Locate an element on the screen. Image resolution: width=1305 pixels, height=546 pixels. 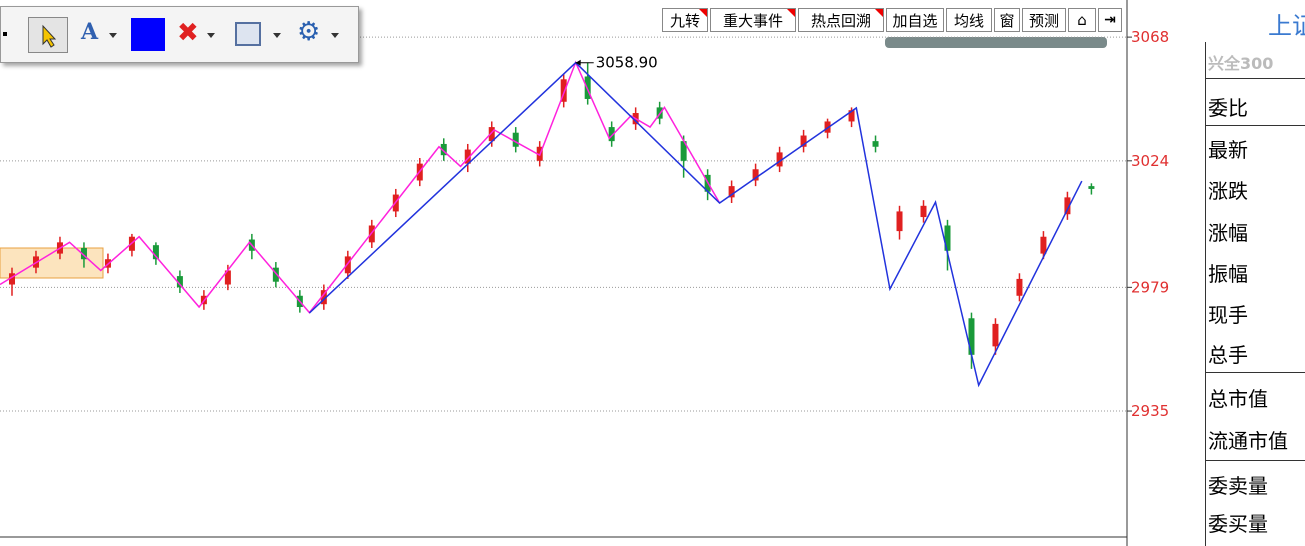
delete-dropdown is located at coordinates (211, 35).